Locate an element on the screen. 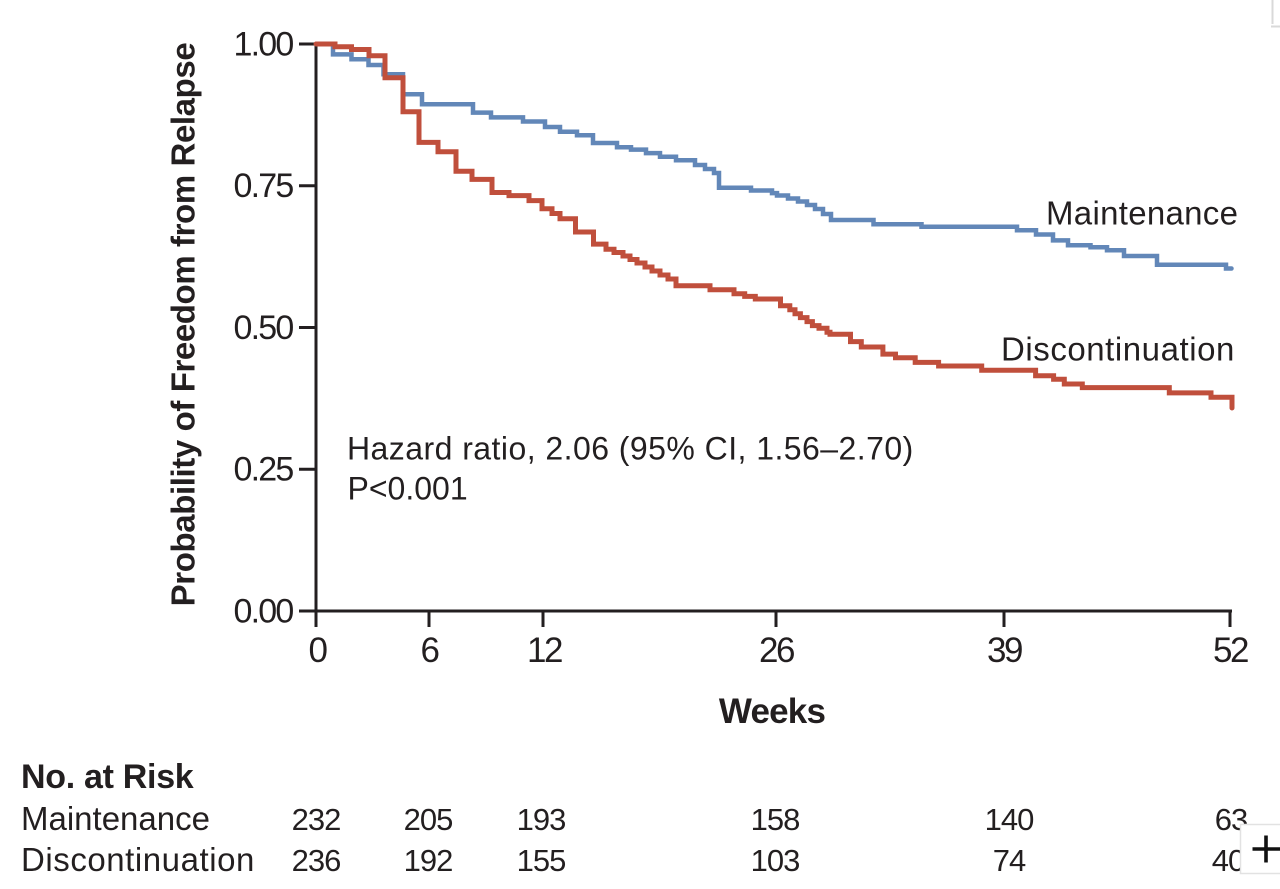 The image size is (1280, 889). svg-text: Weeks is located at coordinates (772, 711).